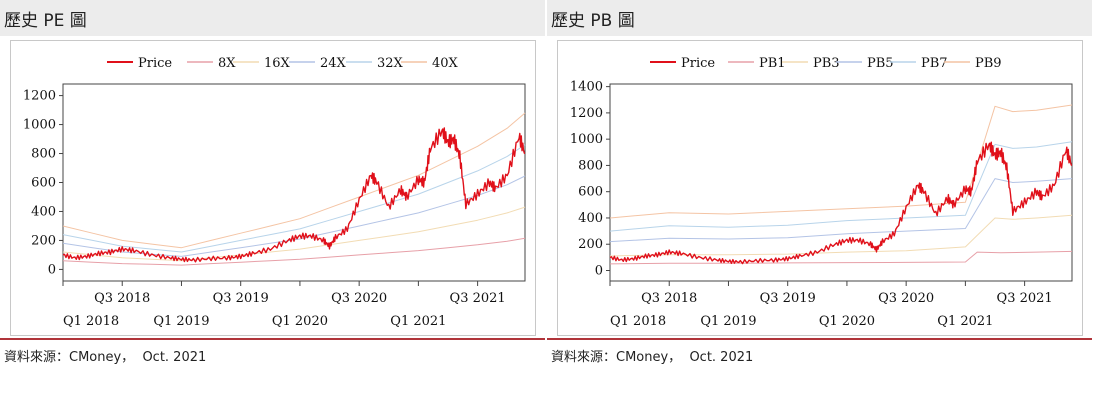 The image size is (1094, 417). I want to click on series-line-16x, so click(294, 234).